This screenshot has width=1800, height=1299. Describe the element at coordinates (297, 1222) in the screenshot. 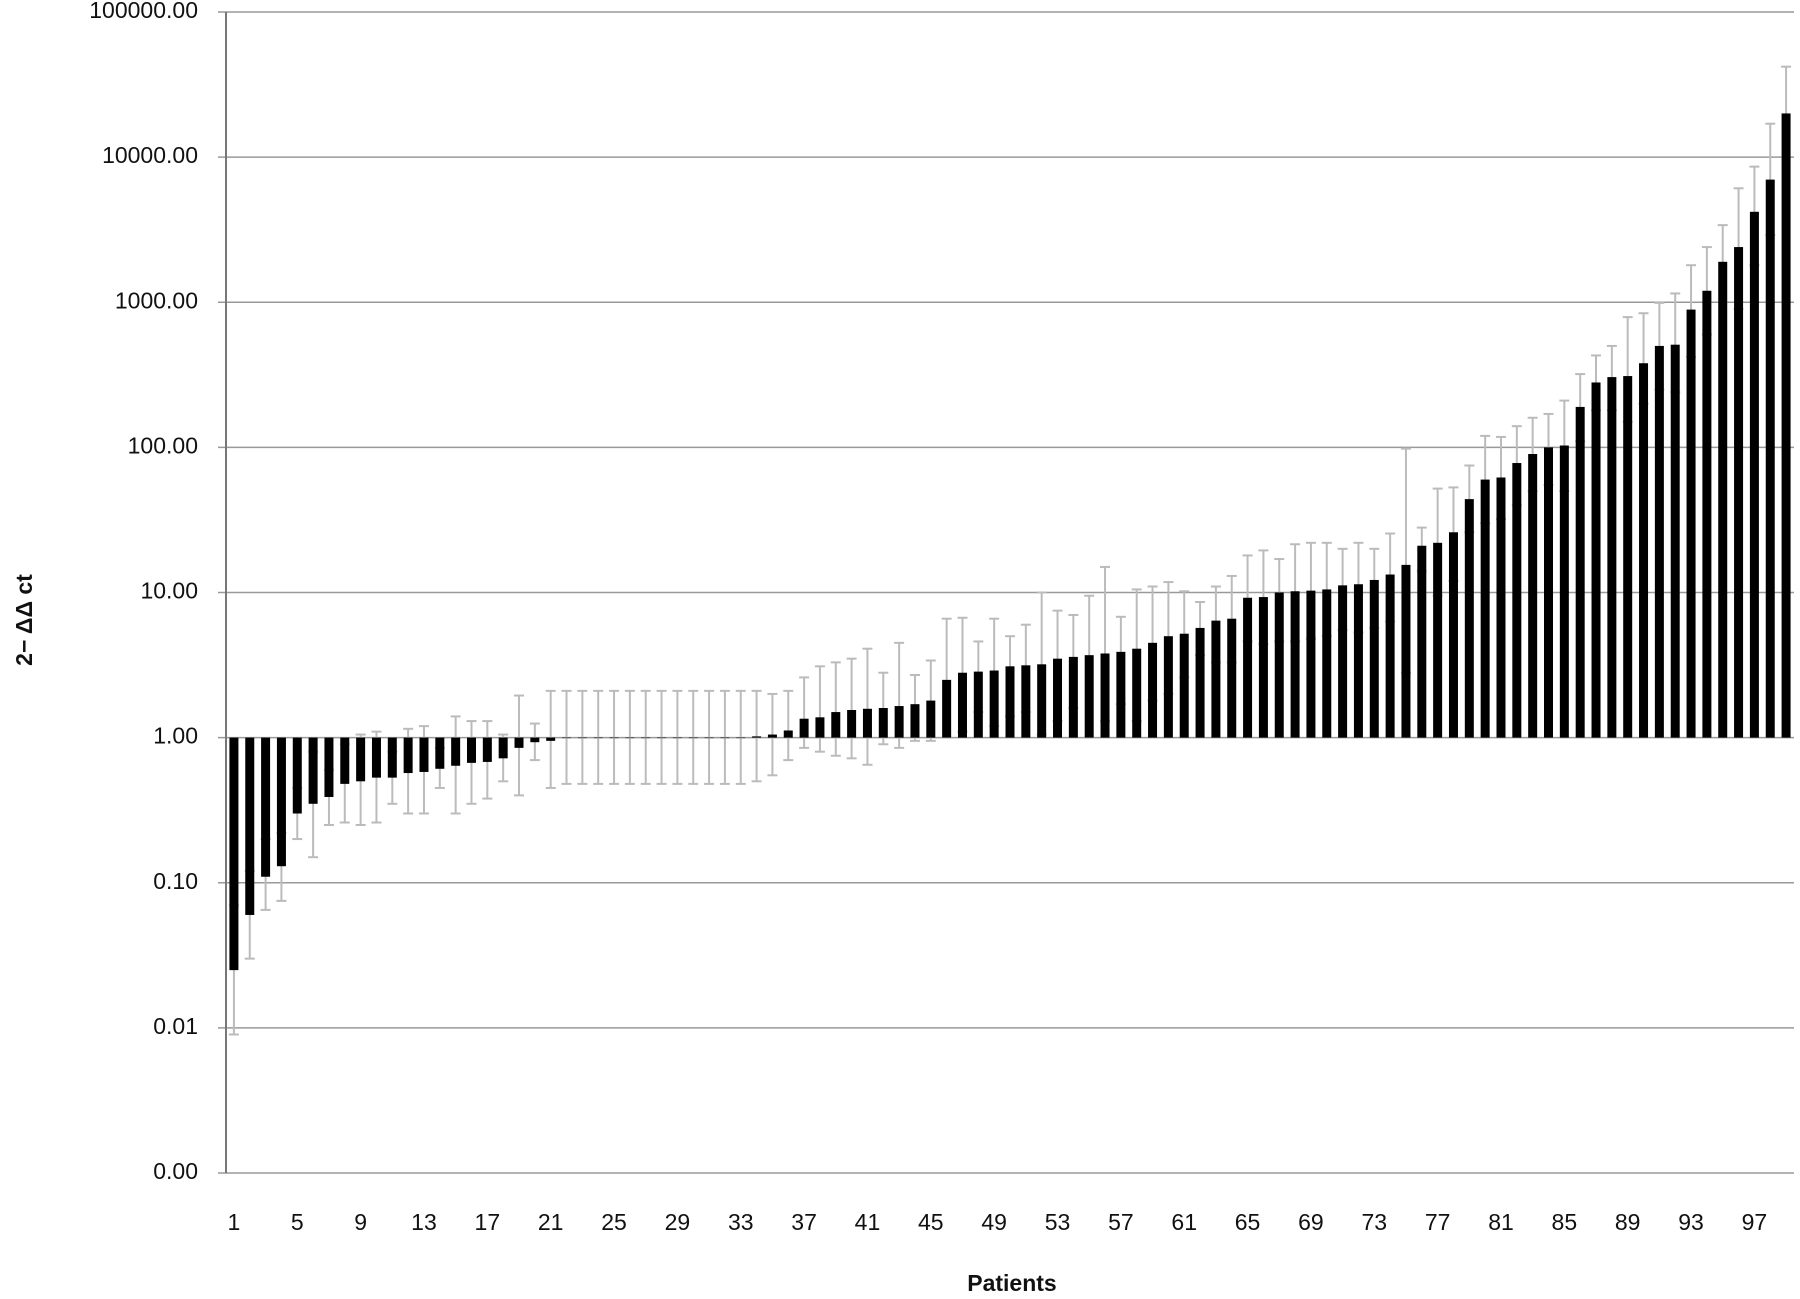

I see `x-tick-label: 5` at that location.